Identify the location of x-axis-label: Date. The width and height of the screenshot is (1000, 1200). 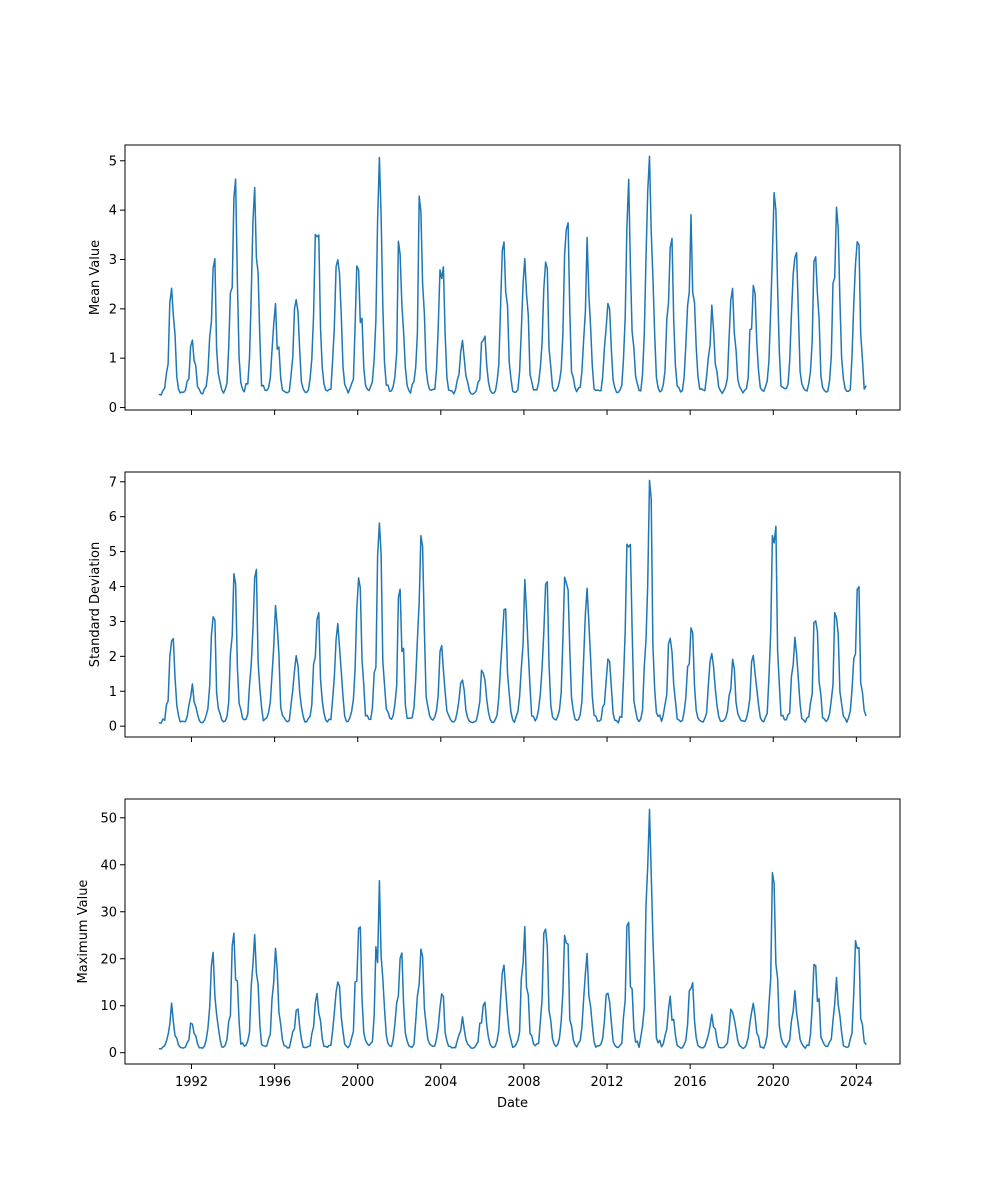
(512, 1103).